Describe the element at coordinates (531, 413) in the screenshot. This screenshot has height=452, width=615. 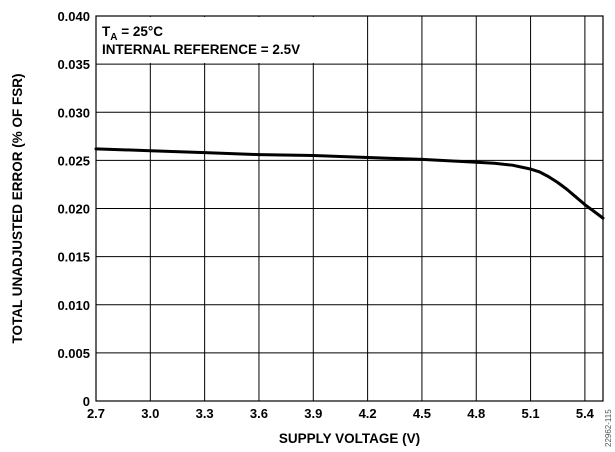
I see `x-tick-label: 5.1` at that location.